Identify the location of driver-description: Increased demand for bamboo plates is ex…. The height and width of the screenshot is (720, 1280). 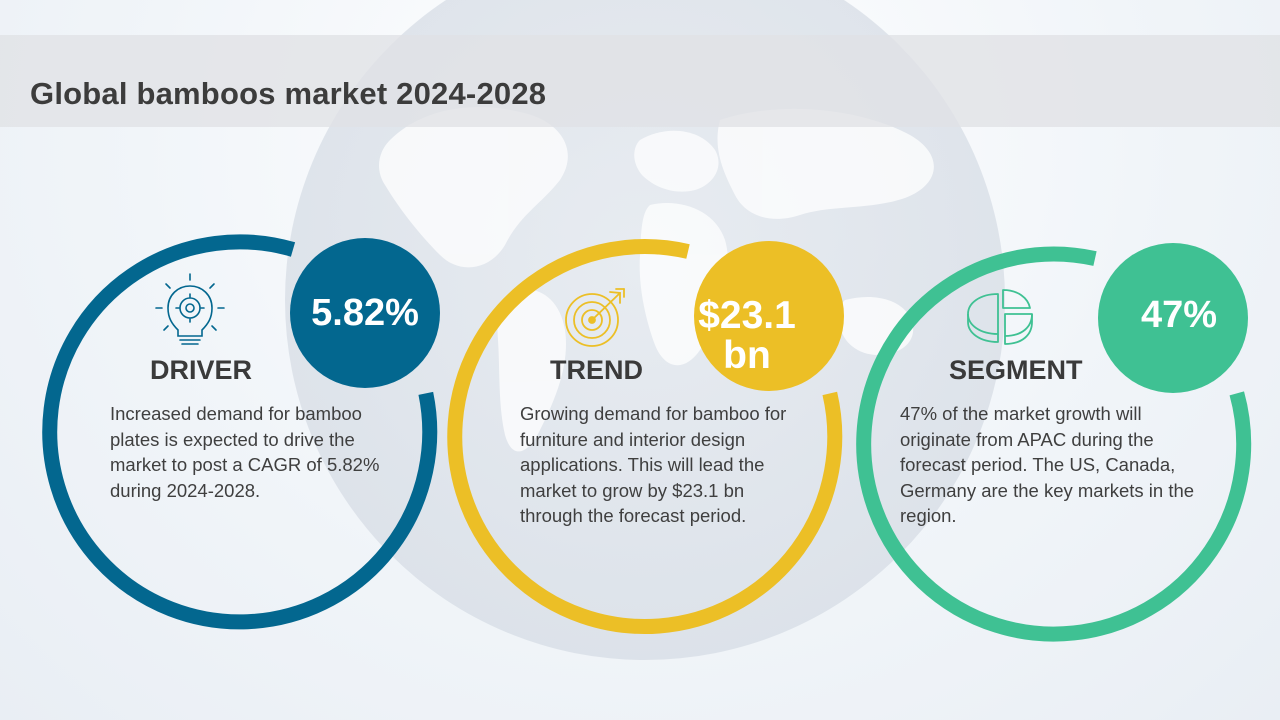
(245, 452).